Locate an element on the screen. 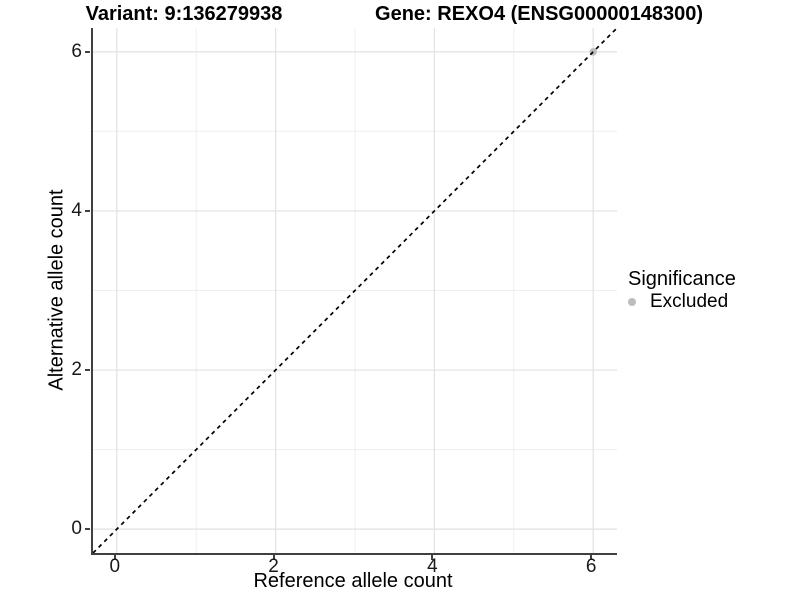  x-axis-title: Reference allele count is located at coordinates (353, 581).